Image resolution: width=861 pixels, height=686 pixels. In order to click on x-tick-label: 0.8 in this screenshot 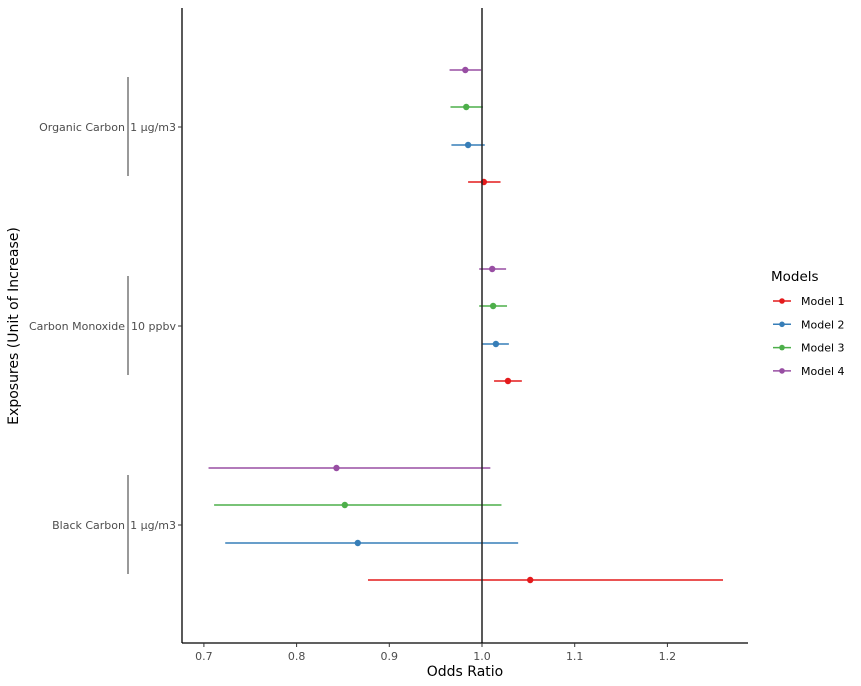, I will do `click(297, 656)`.